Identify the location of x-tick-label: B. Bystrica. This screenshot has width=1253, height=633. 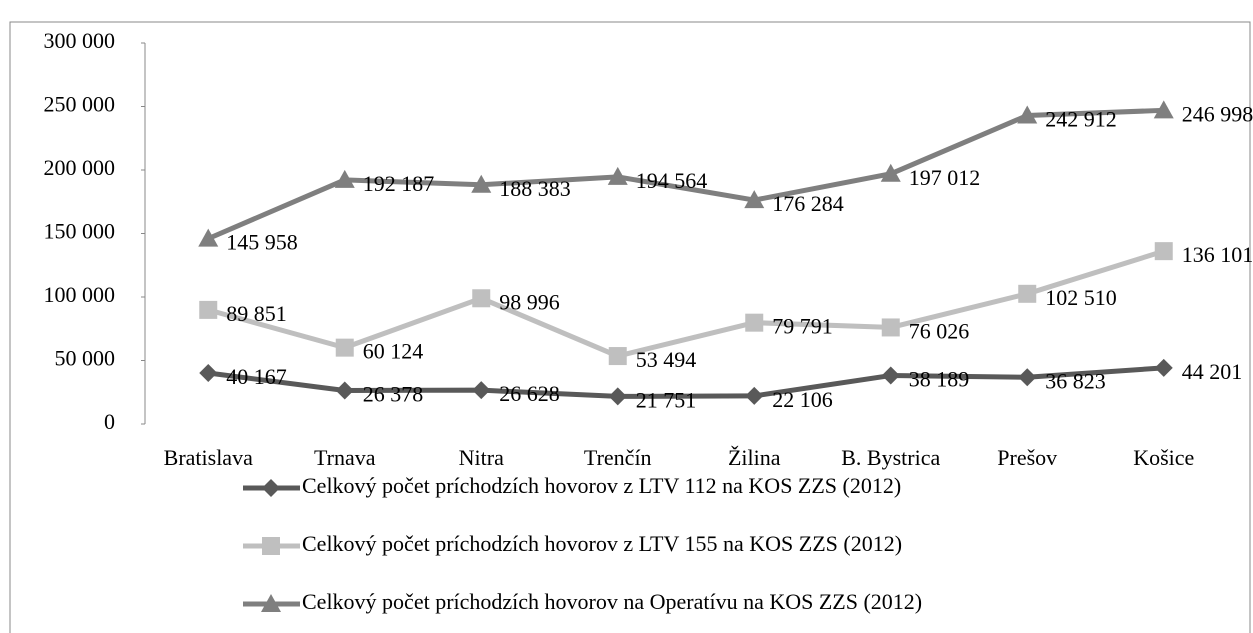
(890, 457).